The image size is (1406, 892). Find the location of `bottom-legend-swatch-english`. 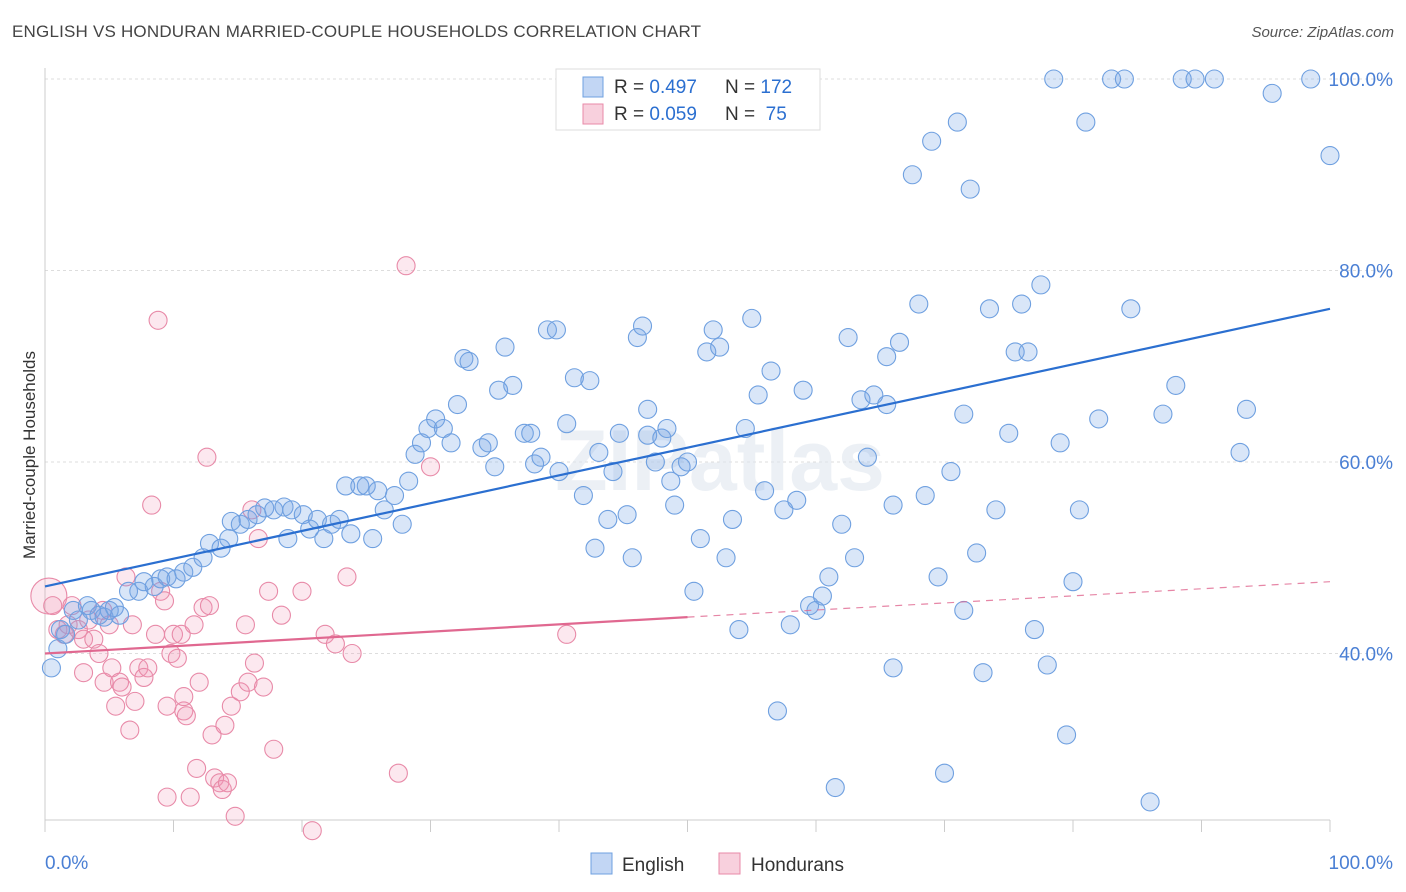

bottom-legend-swatch-english is located at coordinates (601, 863).